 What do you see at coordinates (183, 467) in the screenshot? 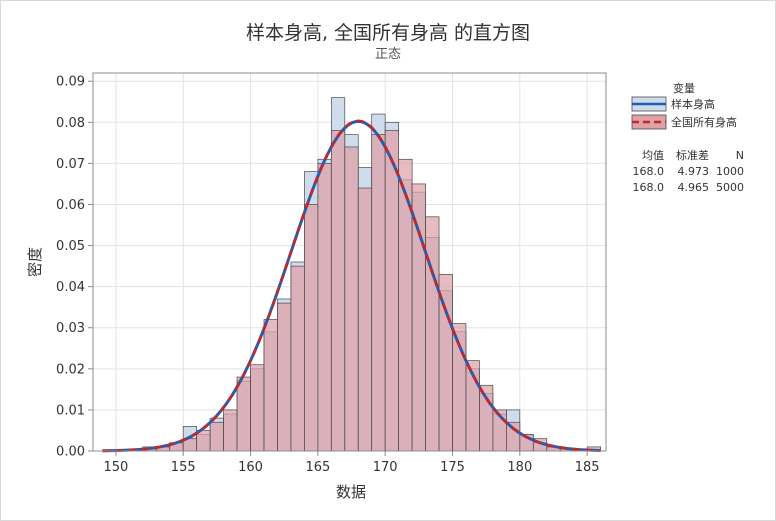
I see `x-tick-label-1: 155` at bounding box center [183, 467].